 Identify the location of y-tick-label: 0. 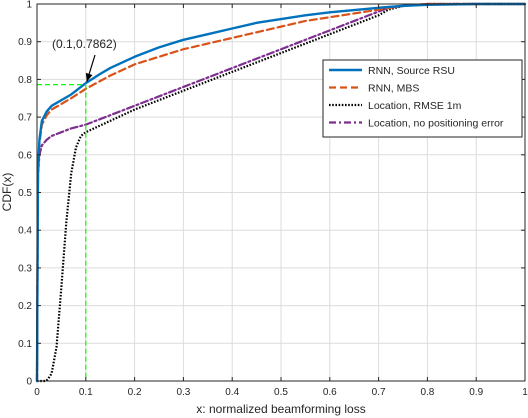
(29, 382).